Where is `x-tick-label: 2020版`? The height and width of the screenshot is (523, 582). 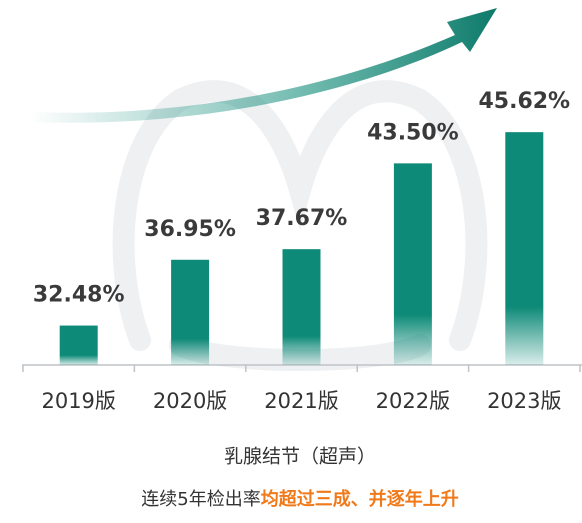
x-tick-label: 2020版 is located at coordinates (190, 401).